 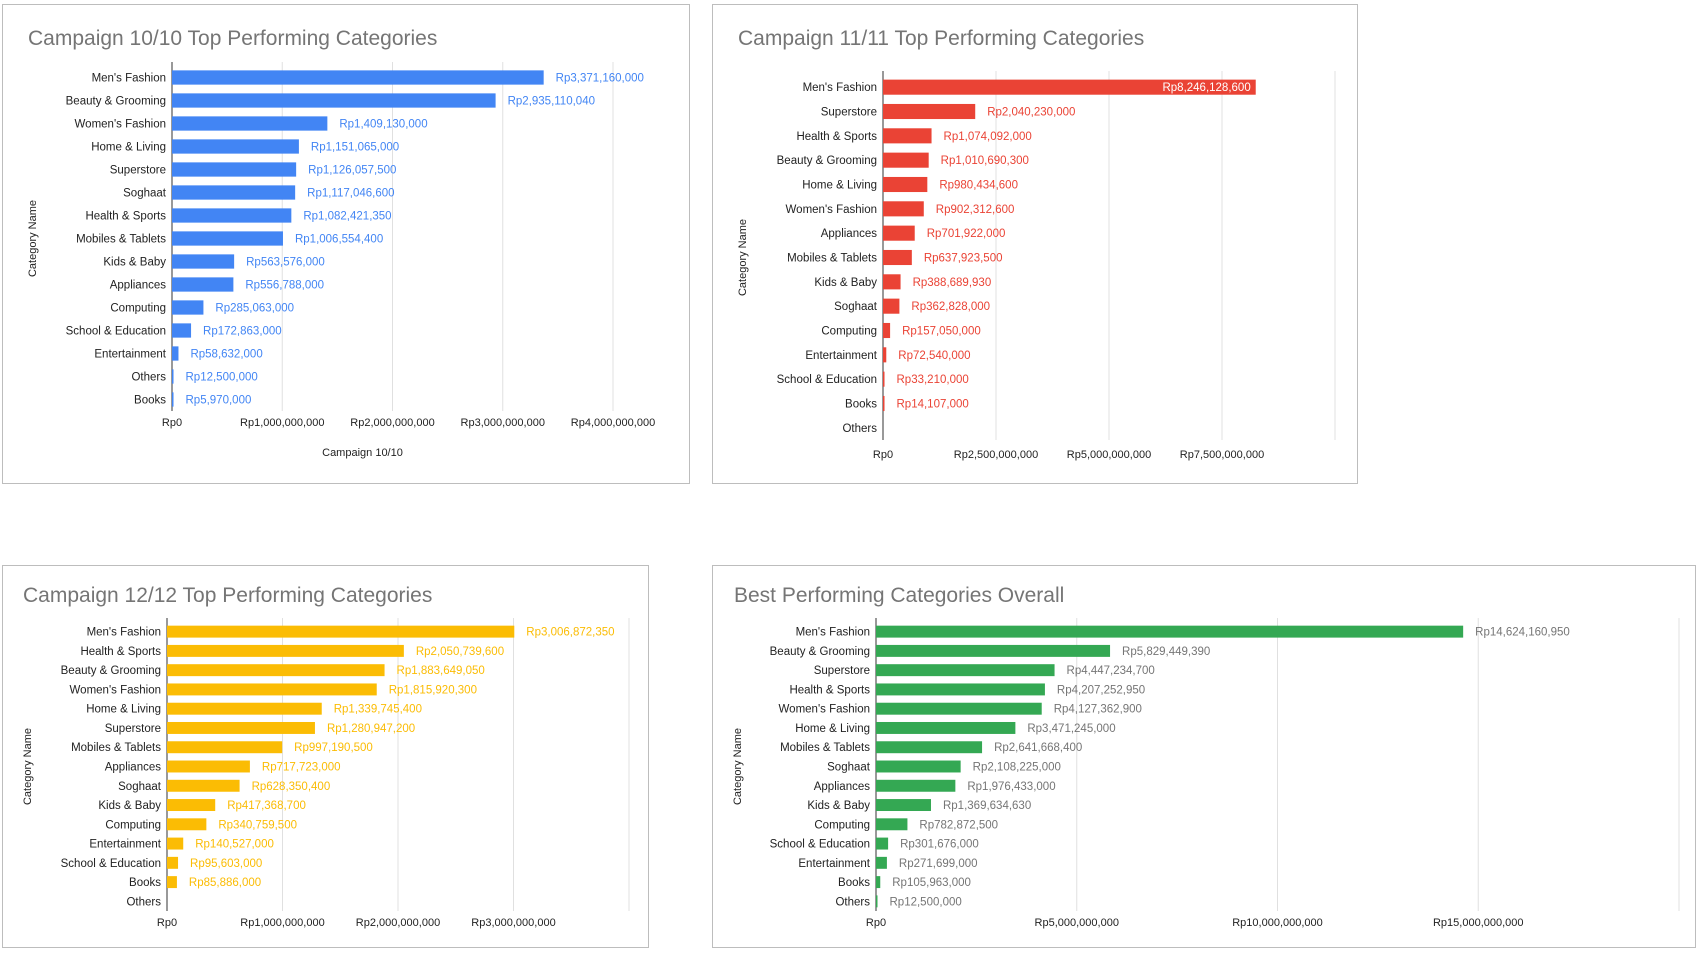 What do you see at coordinates (938, 864) in the screenshot?
I see `data-label: Rp271,699,000` at bounding box center [938, 864].